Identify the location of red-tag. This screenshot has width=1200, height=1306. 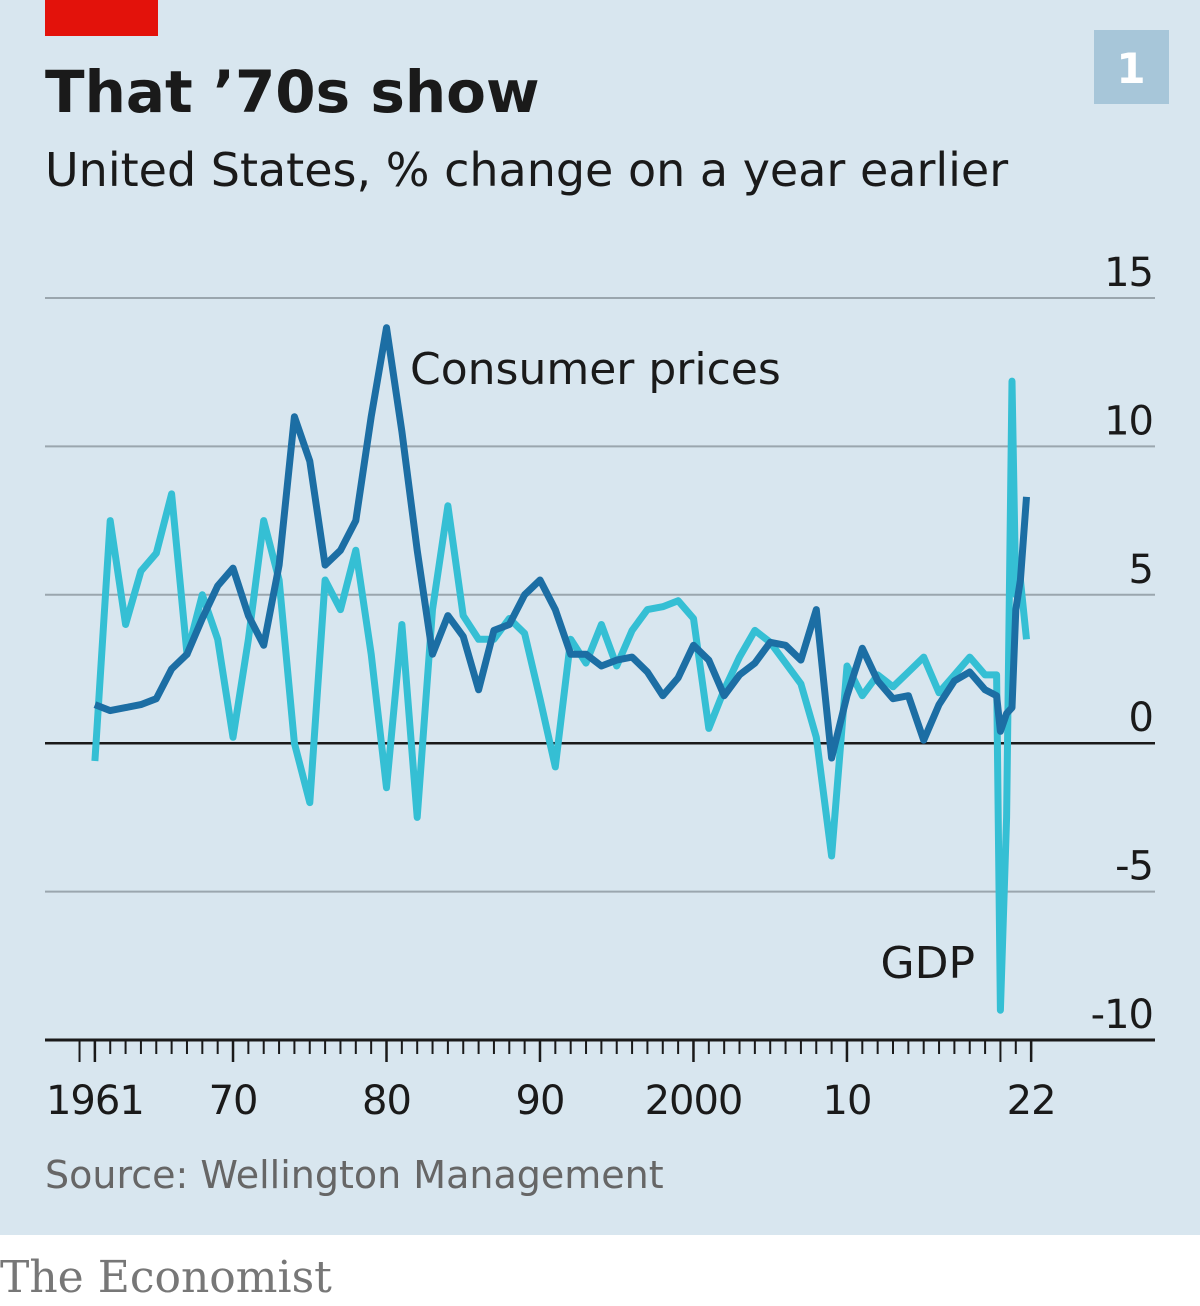
(101, 18).